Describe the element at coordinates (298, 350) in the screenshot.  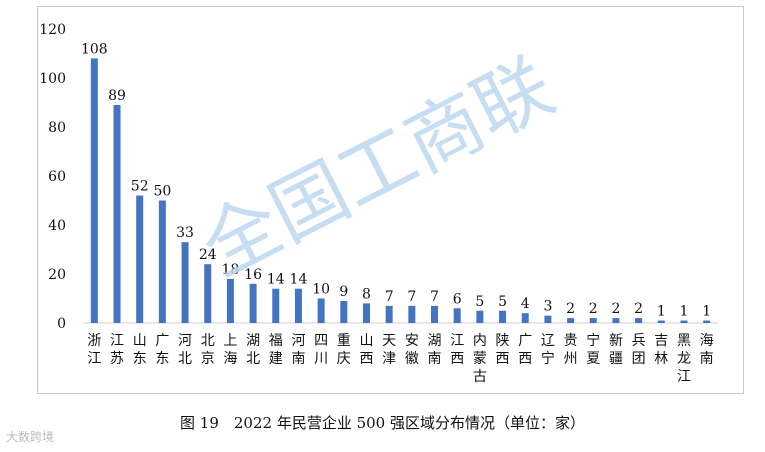
I see `x-tick-label: 河南` at that location.